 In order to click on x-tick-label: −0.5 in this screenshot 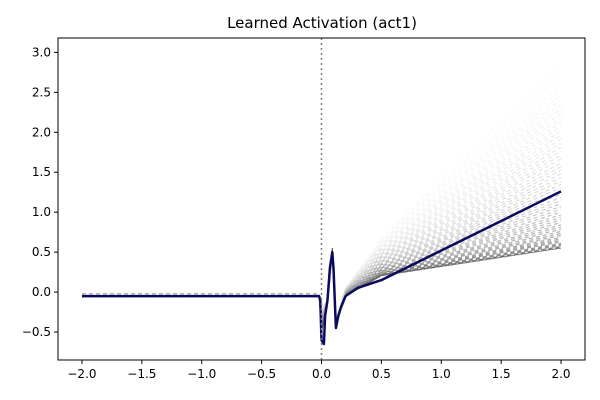, I will do `click(261, 374)`.